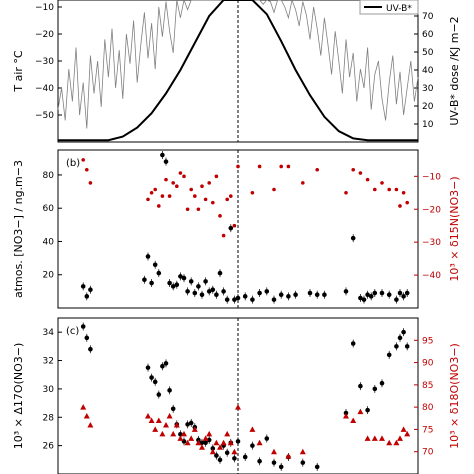 The height and width of the screenshot is (474, 474). What do you see at coordinates (428, 125) in the screenshot?
I see `right-tick-label: 10` at bounding box center [428, 125].